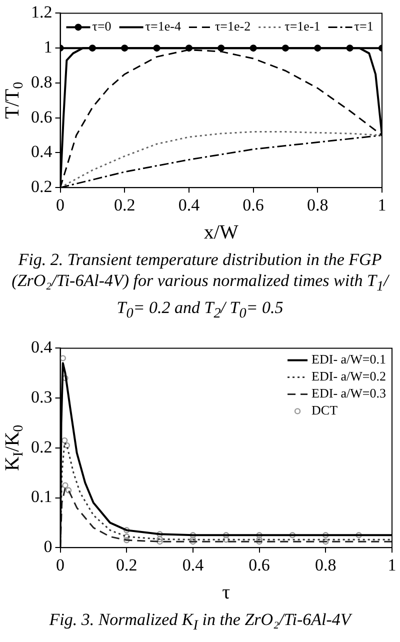 The width and height of the screenshot is (400, 642). I want to click on y-tick-label: 0.1, so click(41, 496).